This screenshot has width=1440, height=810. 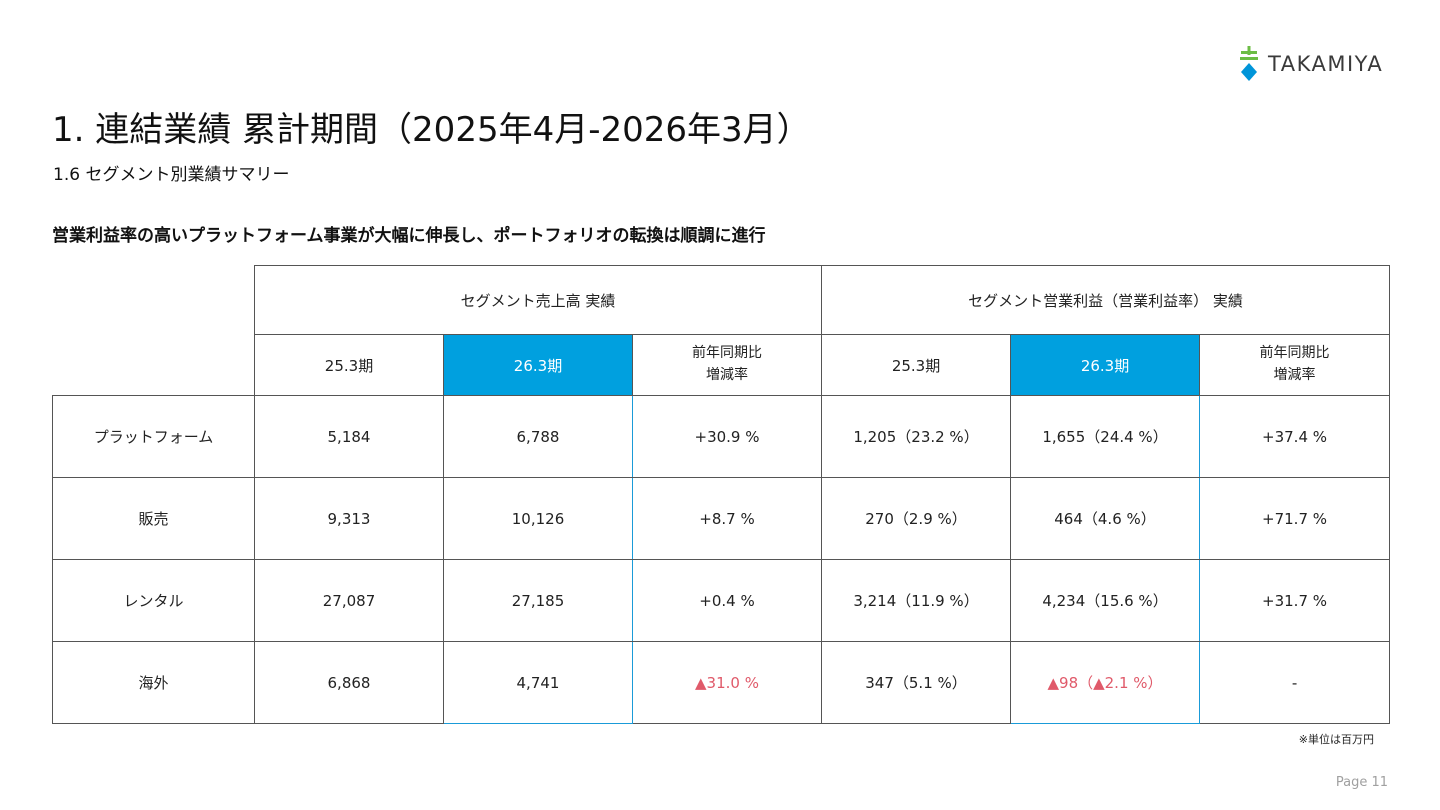 I want to click on sub-header-op-prev: 25.3期, so click(x=916, y=365).